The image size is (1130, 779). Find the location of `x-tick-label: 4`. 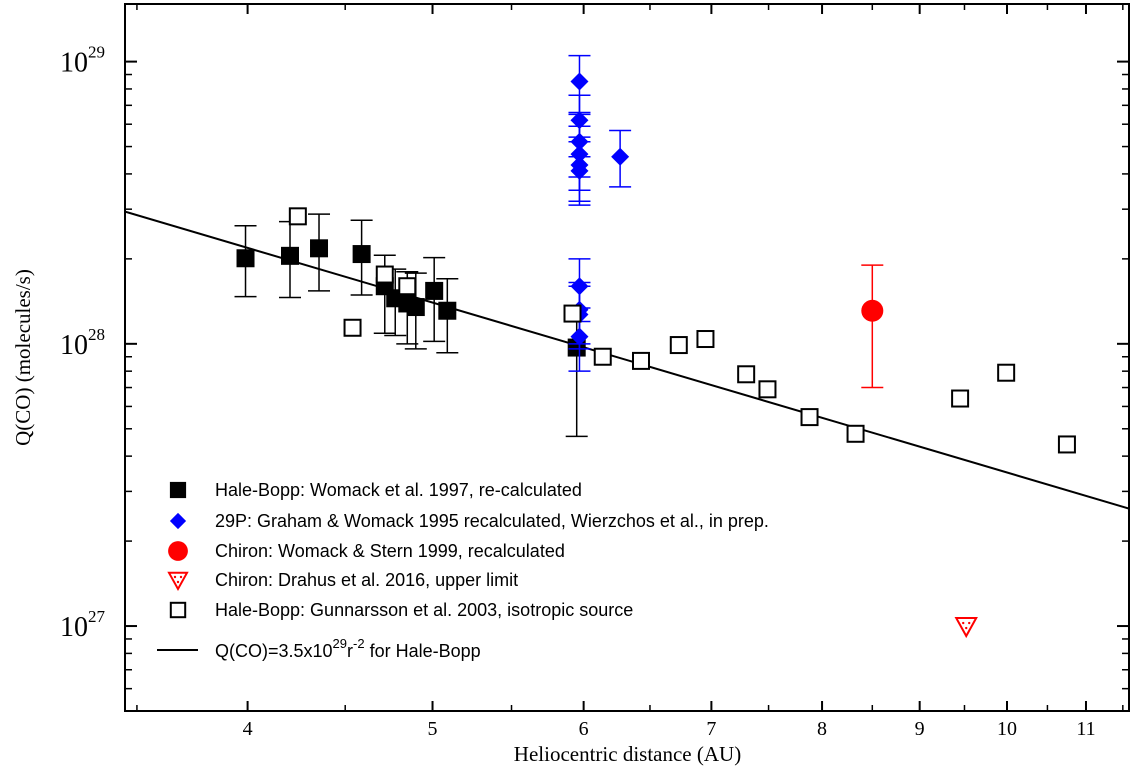

x-tick-label: 4 is located at coordinates (248, 729).